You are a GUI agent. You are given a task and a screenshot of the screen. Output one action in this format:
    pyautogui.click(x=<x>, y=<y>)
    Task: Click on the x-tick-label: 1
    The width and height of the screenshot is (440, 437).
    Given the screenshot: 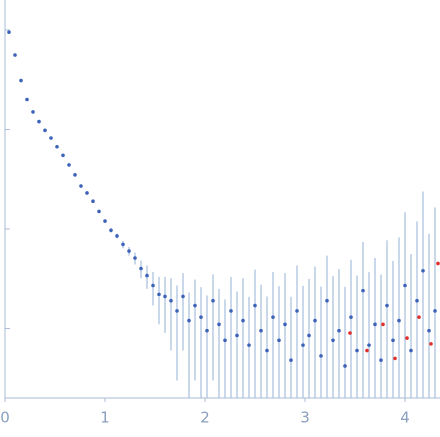 What is the action you would take?
    pyautogui.click(x=105, y=418)
    